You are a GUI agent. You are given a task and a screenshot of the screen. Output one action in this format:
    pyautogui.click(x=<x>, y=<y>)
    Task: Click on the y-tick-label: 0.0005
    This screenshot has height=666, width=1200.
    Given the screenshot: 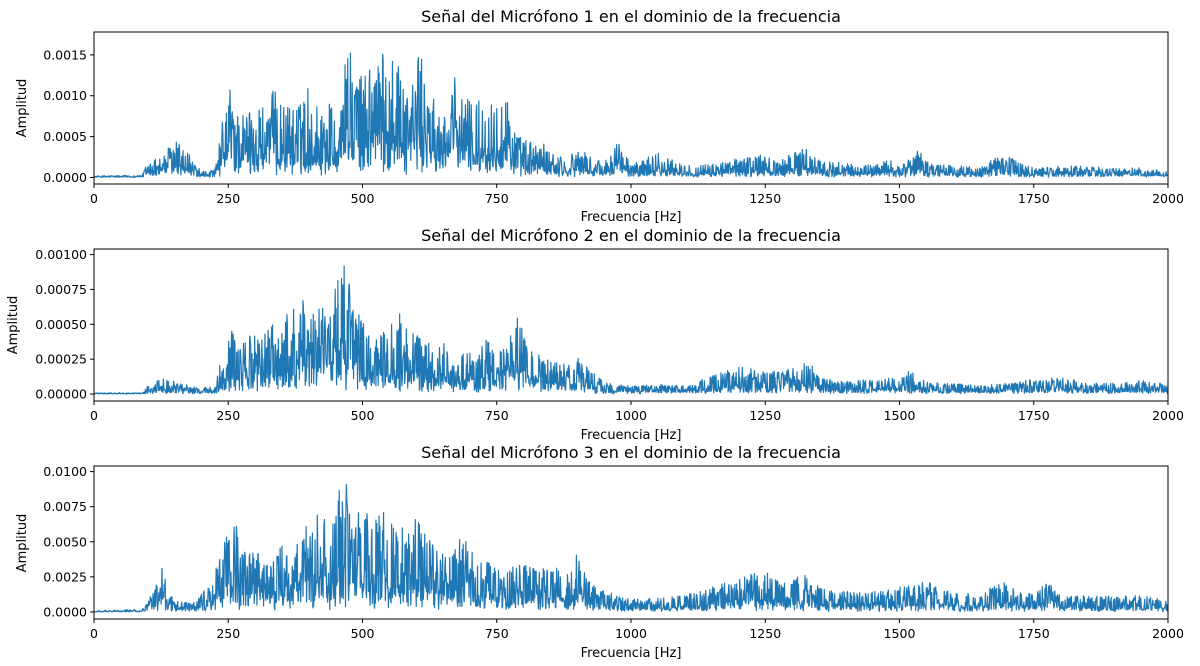 What is the action you would take?
    pyautogui.click(x=65, y=136)
    